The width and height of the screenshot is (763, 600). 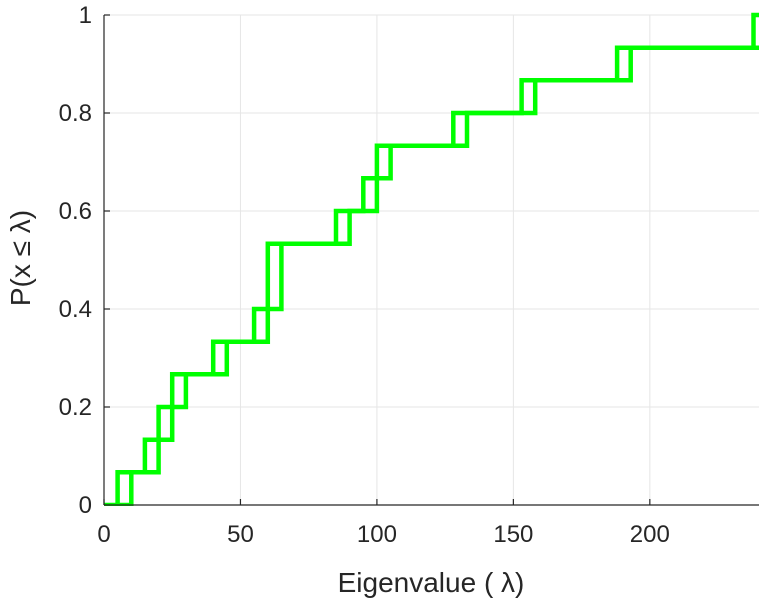 What do you see at coordinates (377, 534) in the screenshot?
I see `x-tick-label: 100` at bounding box center [377, 534].